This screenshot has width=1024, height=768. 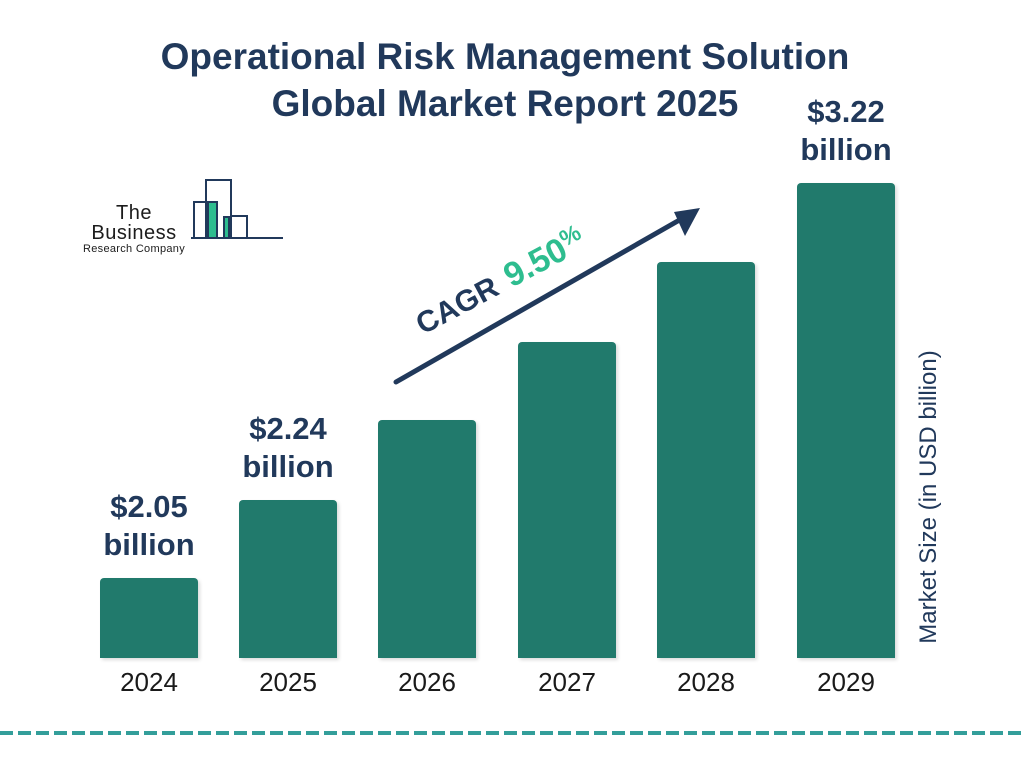 What do you see at coordinates (237, 209) in the screenshot?
I see `logo-bars-icon` at bounding box center [237, 209].